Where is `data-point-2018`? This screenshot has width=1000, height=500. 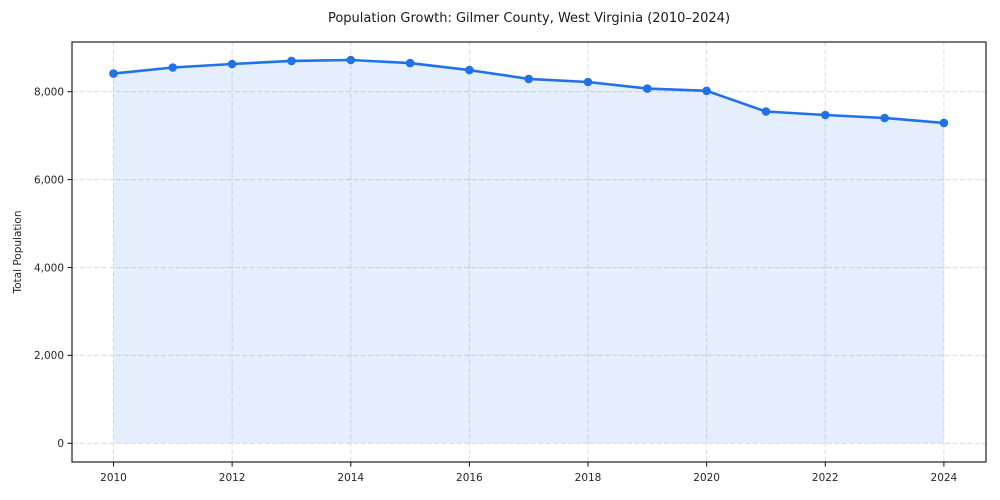 data-point-2018 is located at coordinates (588, 82).